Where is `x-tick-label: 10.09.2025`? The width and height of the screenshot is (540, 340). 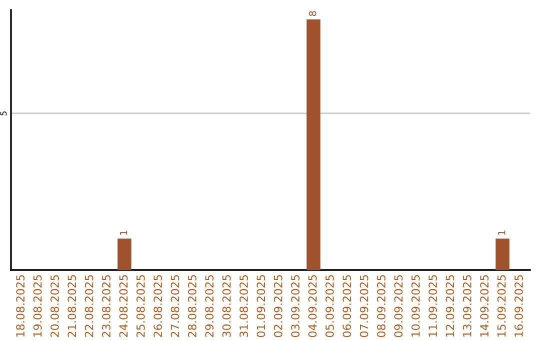 x-tick-label: 10.09.2025 is located at coordinates (415, 306).